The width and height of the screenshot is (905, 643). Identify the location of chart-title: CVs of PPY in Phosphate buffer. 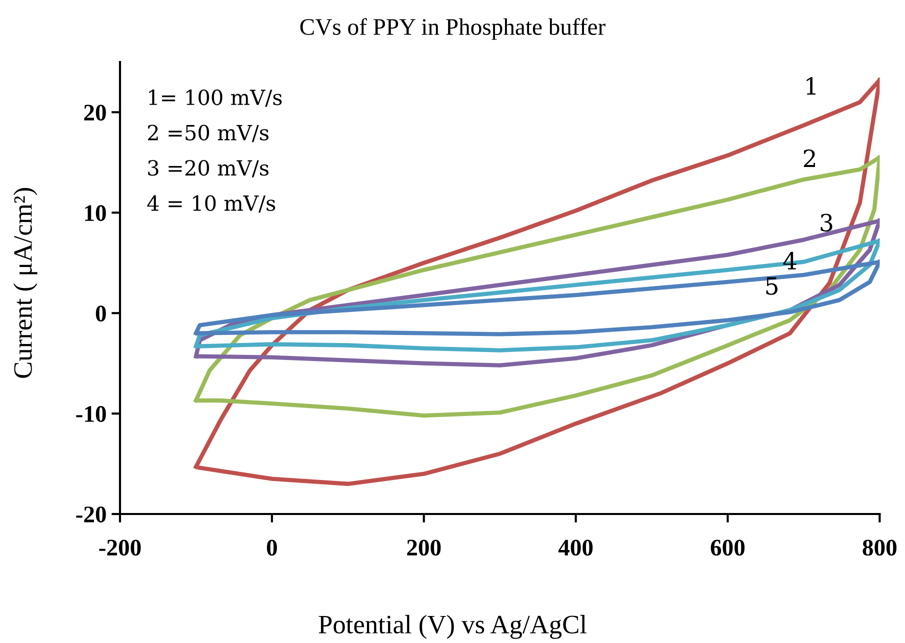
(453, 29).